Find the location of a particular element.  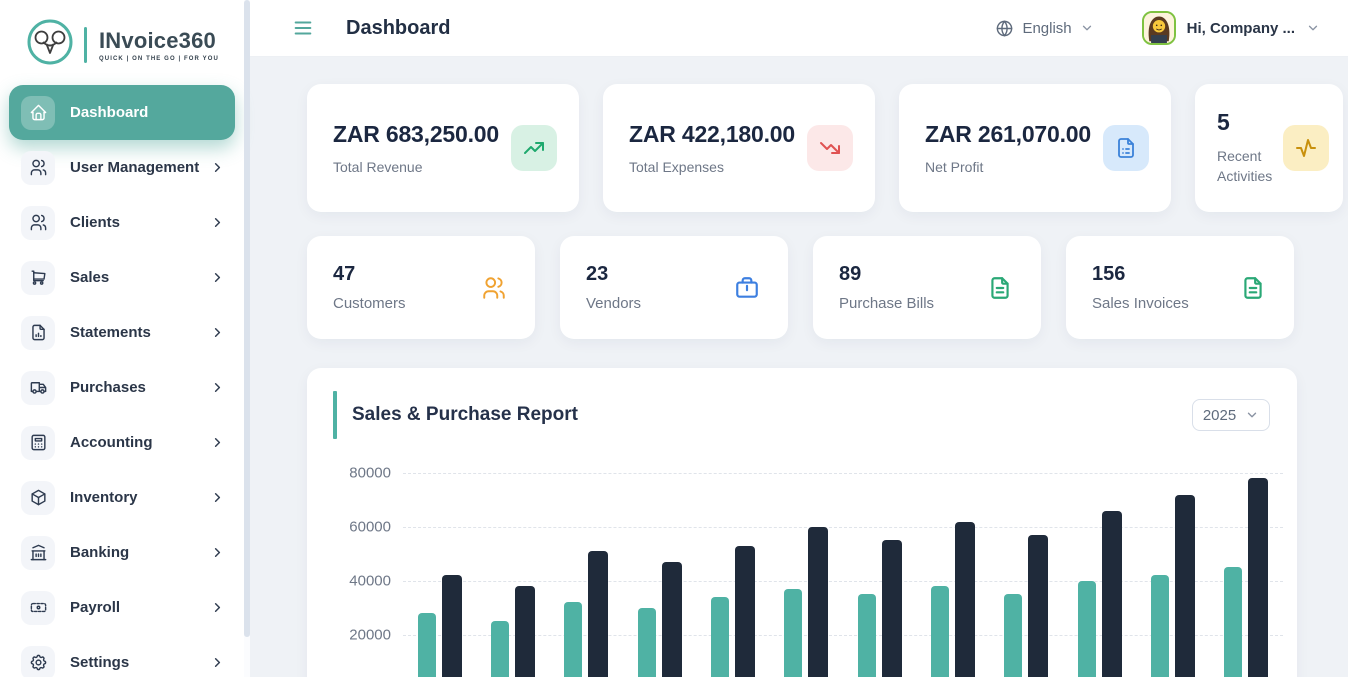

sidebar-scrollbar is located at coordinates (247, 338).